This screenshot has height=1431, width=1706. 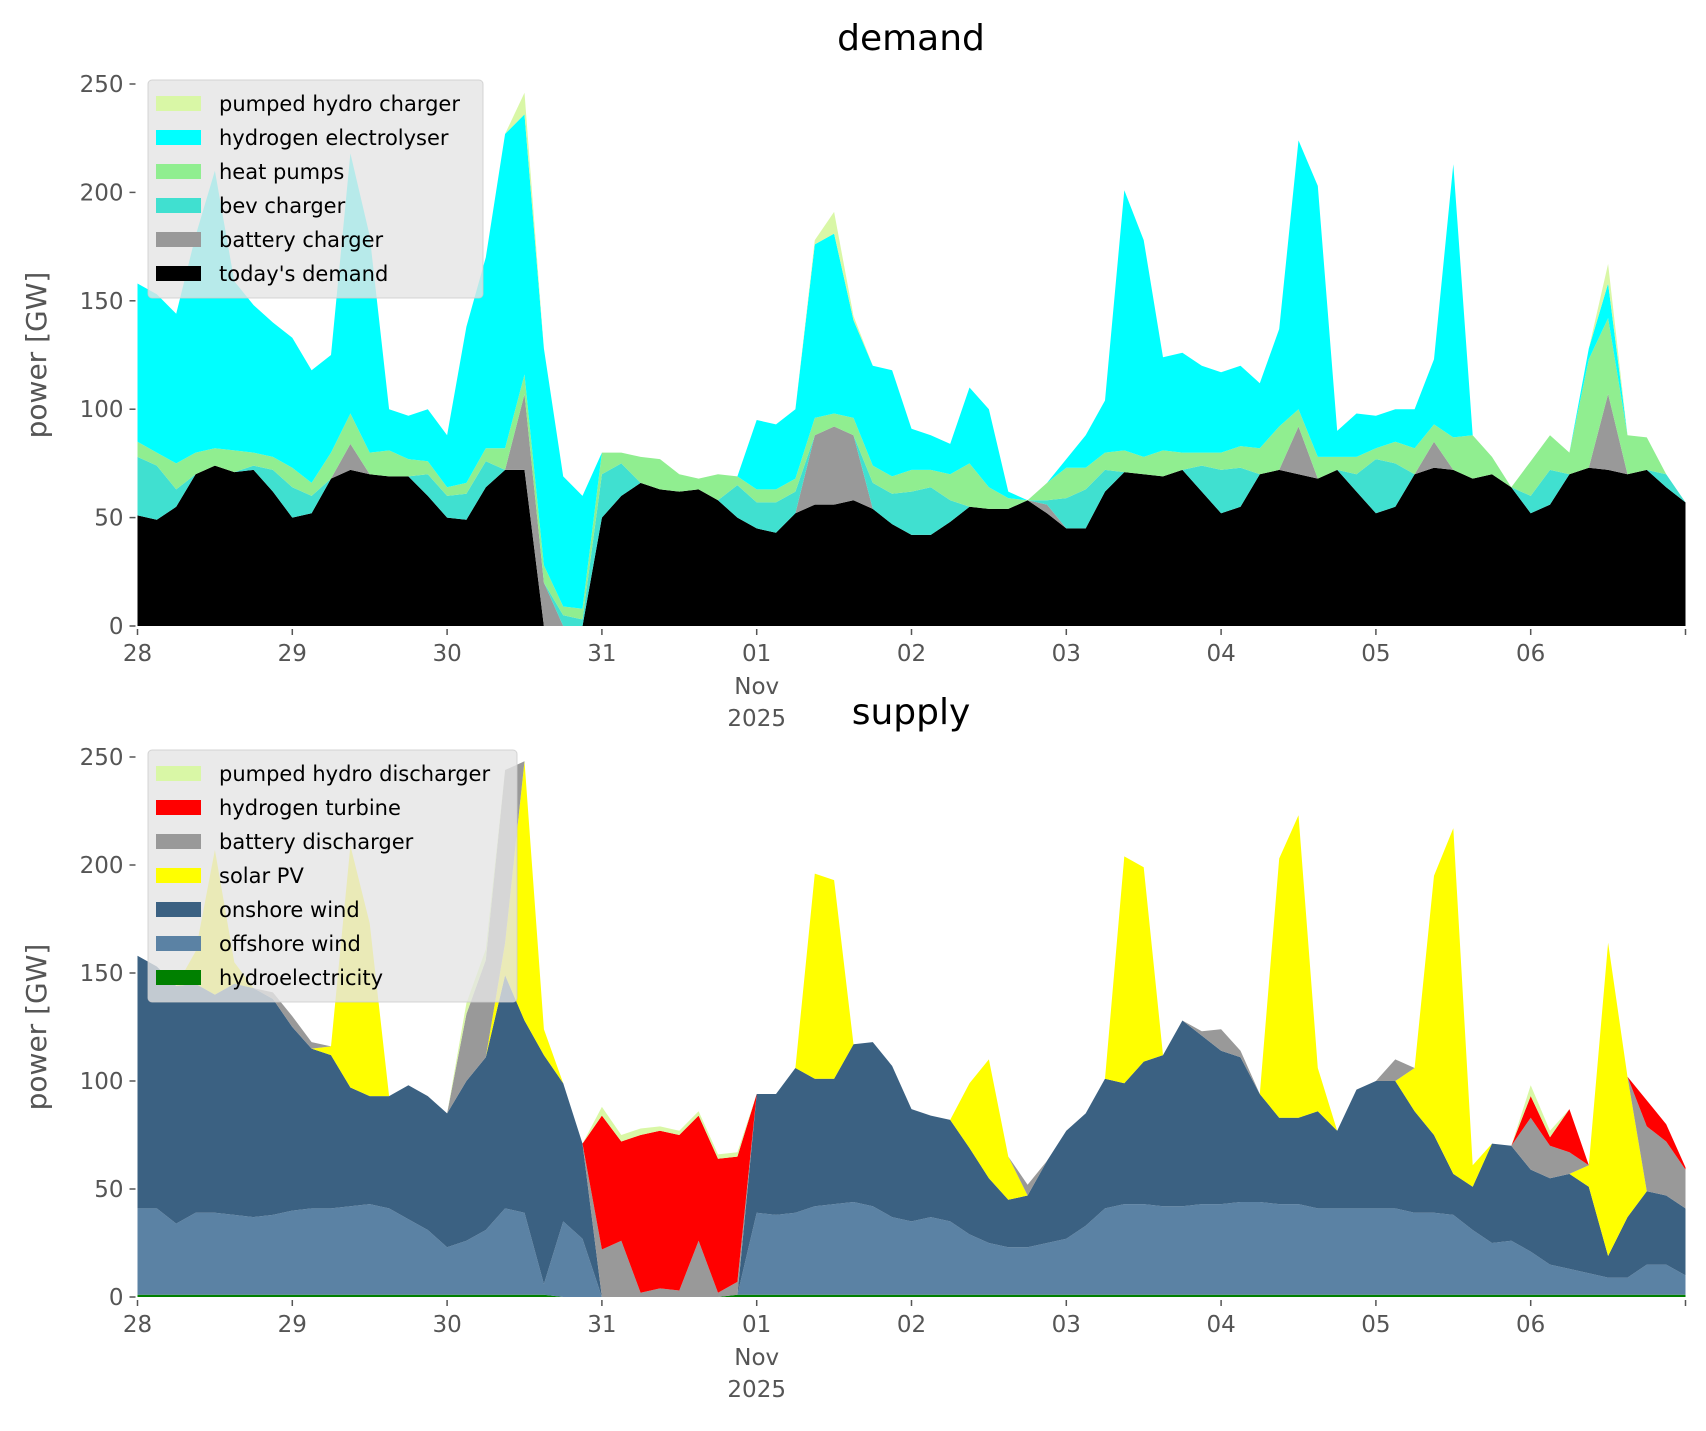 I want to click on legend-label: today's demand, so click(x=303, y=274).